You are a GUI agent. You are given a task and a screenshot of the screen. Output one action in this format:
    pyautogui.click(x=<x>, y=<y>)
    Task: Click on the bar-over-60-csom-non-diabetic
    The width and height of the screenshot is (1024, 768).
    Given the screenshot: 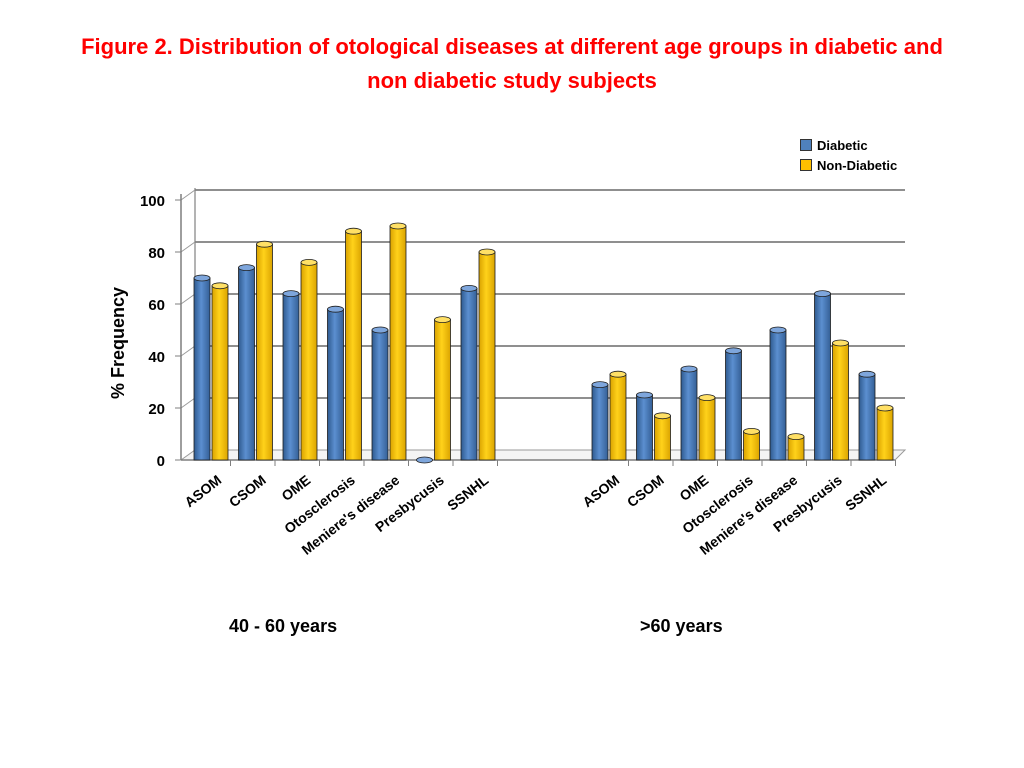 What is the action you would take?
    pyautogui.click(x=662, y=436)
    